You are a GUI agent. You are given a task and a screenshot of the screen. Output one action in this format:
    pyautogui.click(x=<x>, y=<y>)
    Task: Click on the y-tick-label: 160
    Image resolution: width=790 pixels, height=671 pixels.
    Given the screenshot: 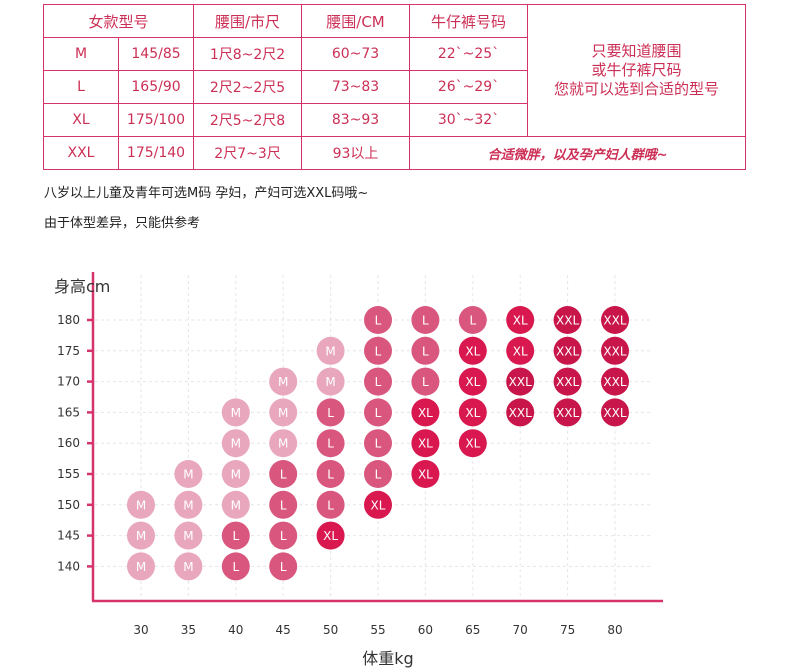 What is the action you would take?
    pyautogui.click(x=68, y=443)
    